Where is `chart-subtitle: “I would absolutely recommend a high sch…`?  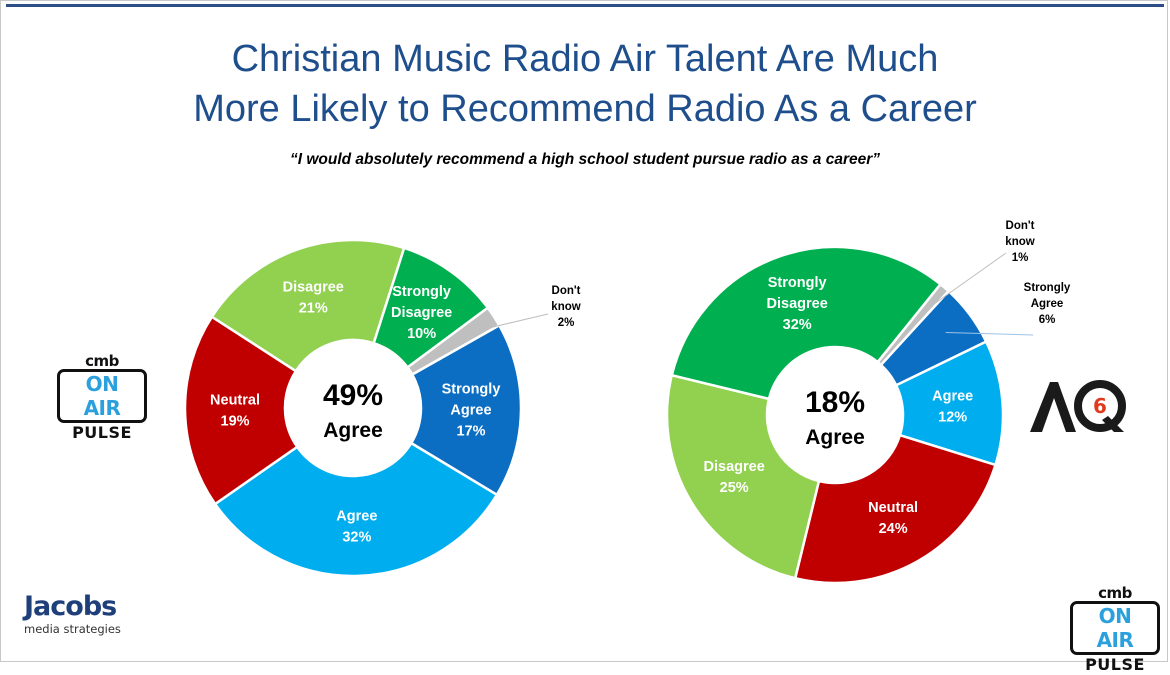 chart-subtitle: “I would absolutely recommend a high sch… is located at coordinates (585, 159).